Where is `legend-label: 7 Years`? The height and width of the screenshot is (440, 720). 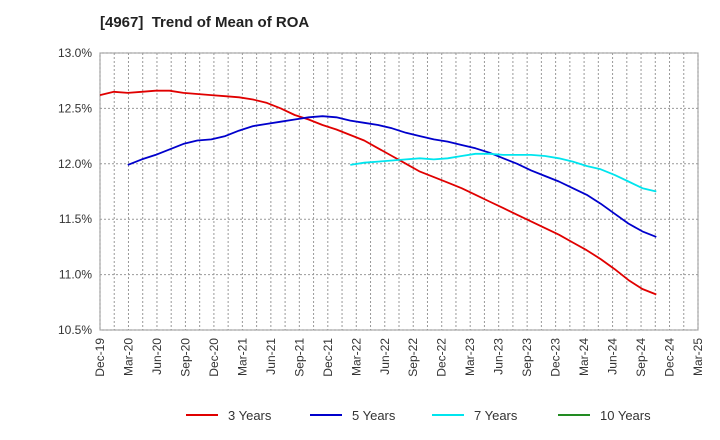 legend-label: 7 Years is located at coordinates (496, 415).